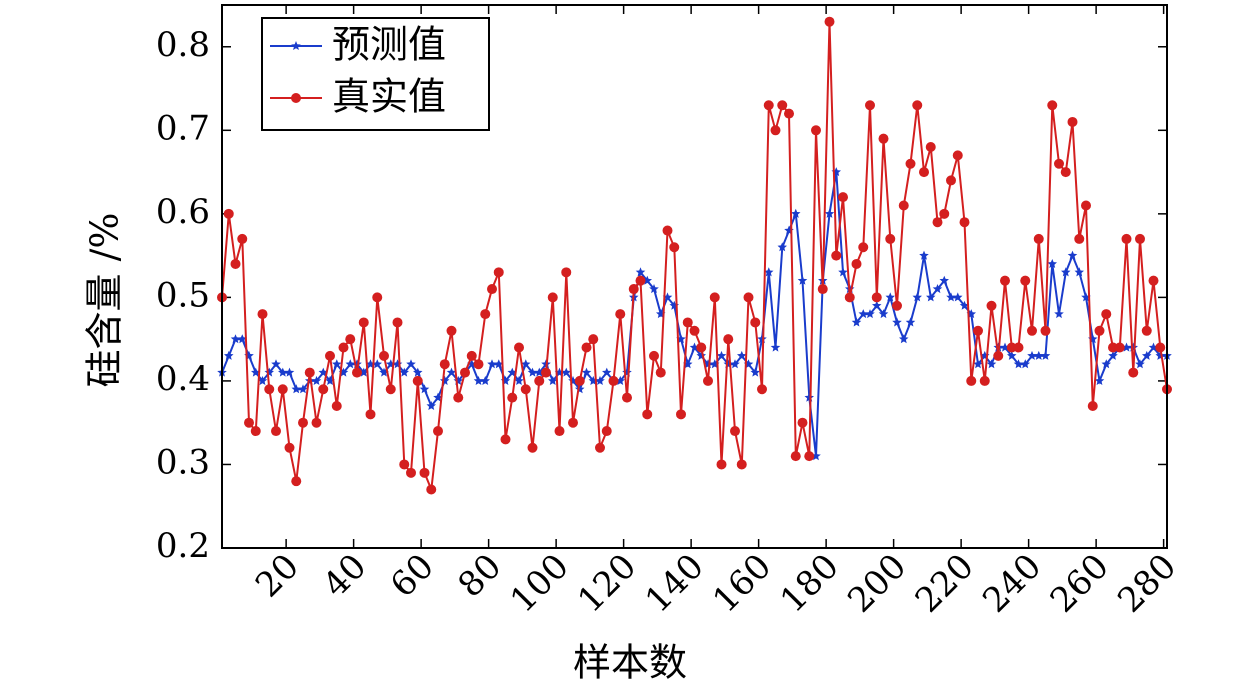 This screenshot has width=1260, height=696. What do you see at coordinates (1147, 583) in the screenshot?
I see `x-tick-label: 280` at bounding box center [1147, 583].